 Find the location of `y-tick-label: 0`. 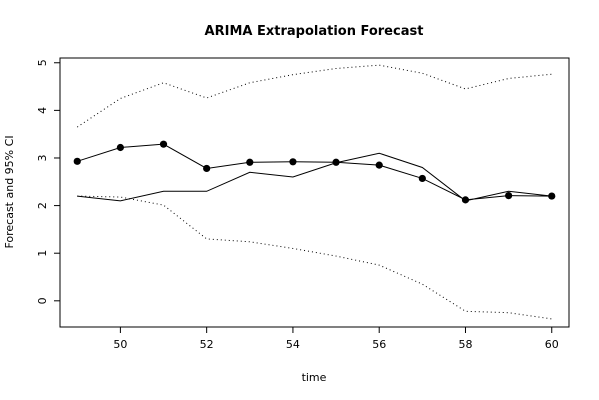

y-tick-label: 0 is located at coordinates (42, 300).